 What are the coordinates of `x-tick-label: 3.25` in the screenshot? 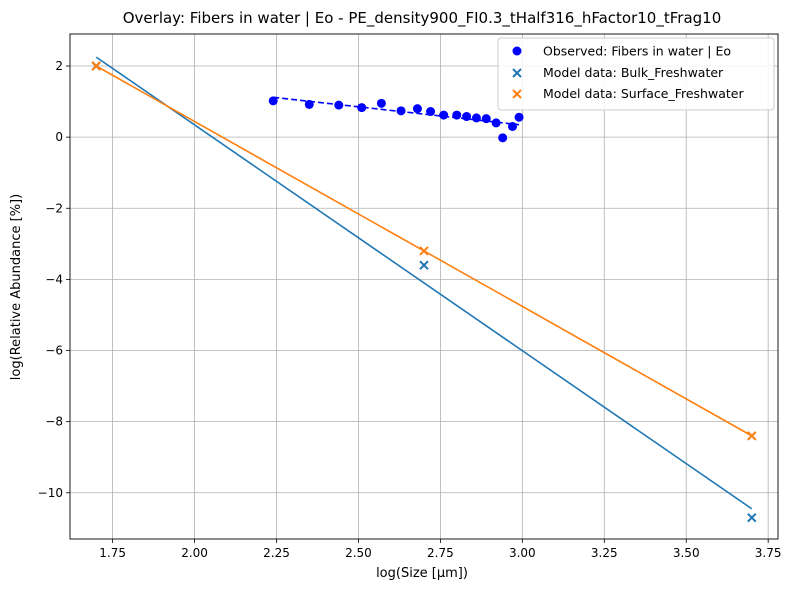 It's located at (604, 553).